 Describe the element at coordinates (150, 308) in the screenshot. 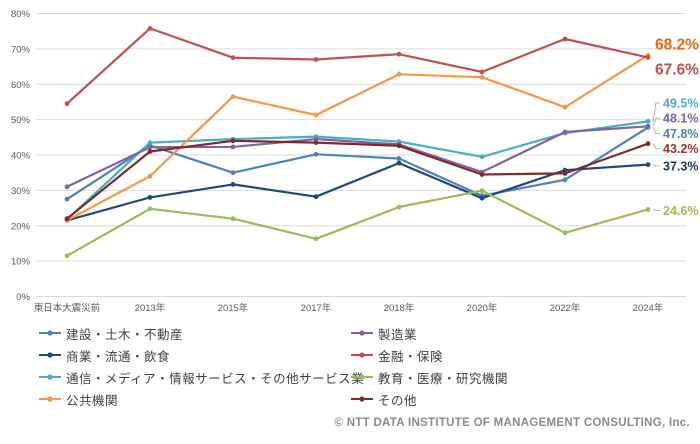

I see `x-tick-label: 2013年` at that location.